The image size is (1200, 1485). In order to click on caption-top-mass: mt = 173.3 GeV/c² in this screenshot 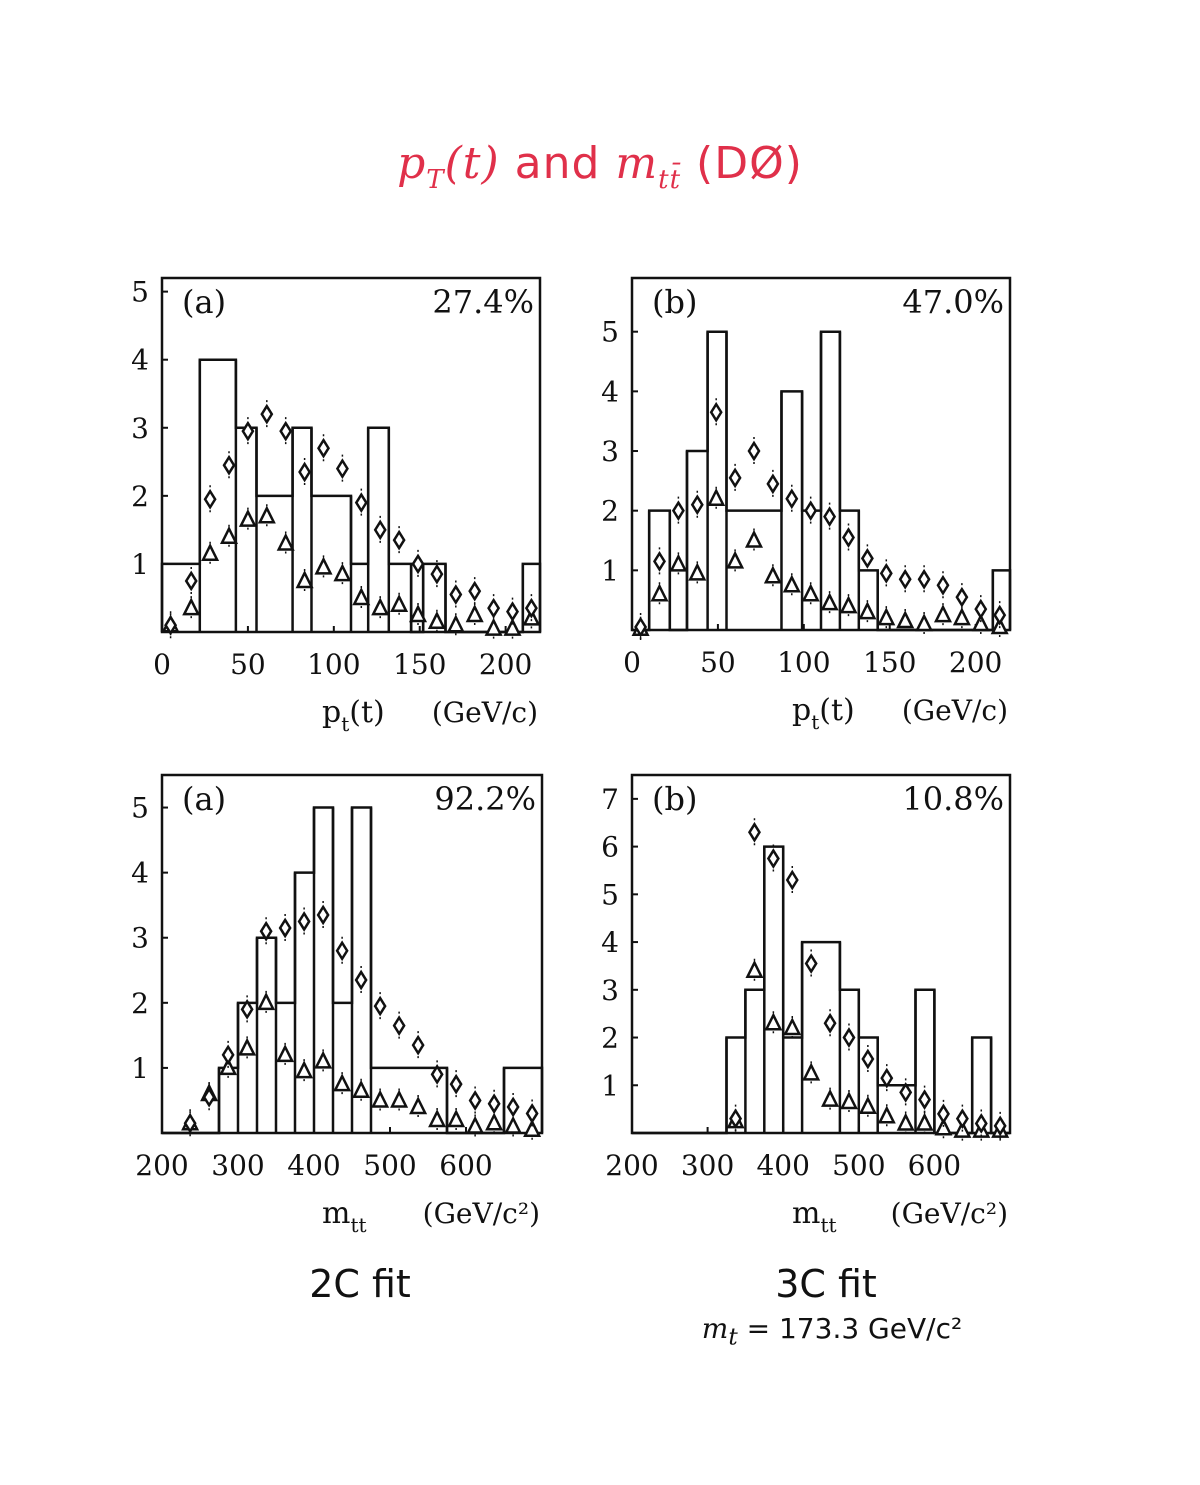, I will do `click(832, 1331)`.